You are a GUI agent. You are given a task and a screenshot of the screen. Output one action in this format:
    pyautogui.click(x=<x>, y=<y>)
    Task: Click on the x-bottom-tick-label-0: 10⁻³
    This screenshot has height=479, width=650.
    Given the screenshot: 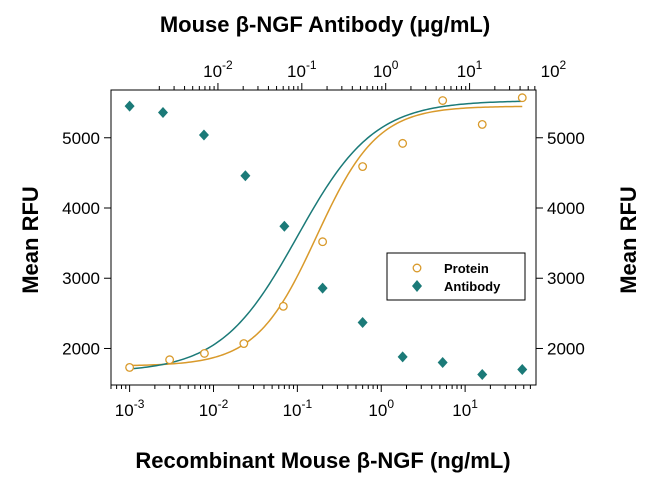 What is the action you would take?
    pyautogui.click(x=130, y=408)
    